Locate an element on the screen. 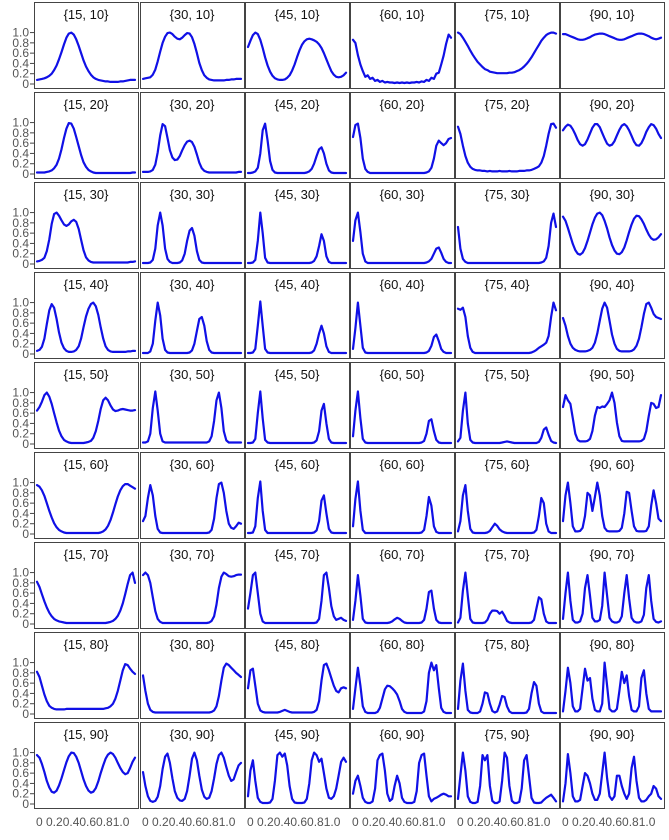 Image resolution: width=669 pixels, height=840 pixels. panel-title: {90, 60} is located at coordinates (612, 464).